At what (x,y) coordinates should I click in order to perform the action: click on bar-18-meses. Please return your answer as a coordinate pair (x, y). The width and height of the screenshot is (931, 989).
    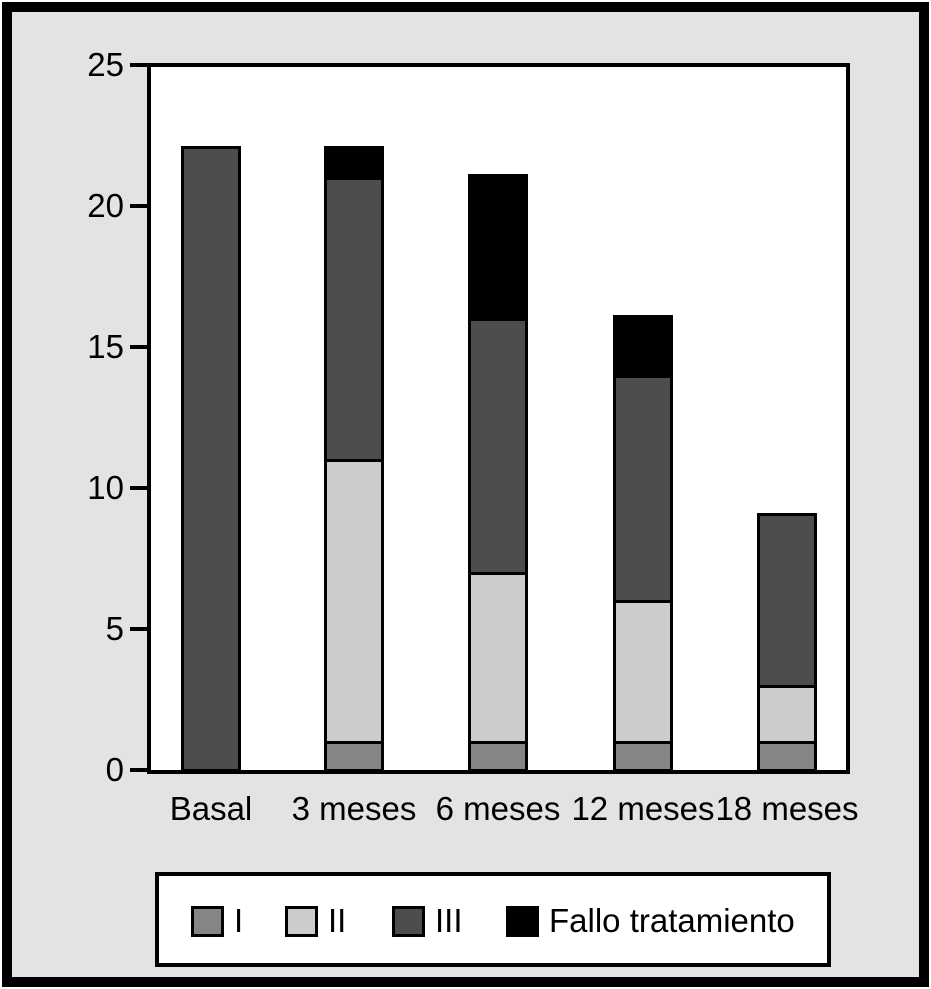
    Looking at the image, I should click on (787, 642).